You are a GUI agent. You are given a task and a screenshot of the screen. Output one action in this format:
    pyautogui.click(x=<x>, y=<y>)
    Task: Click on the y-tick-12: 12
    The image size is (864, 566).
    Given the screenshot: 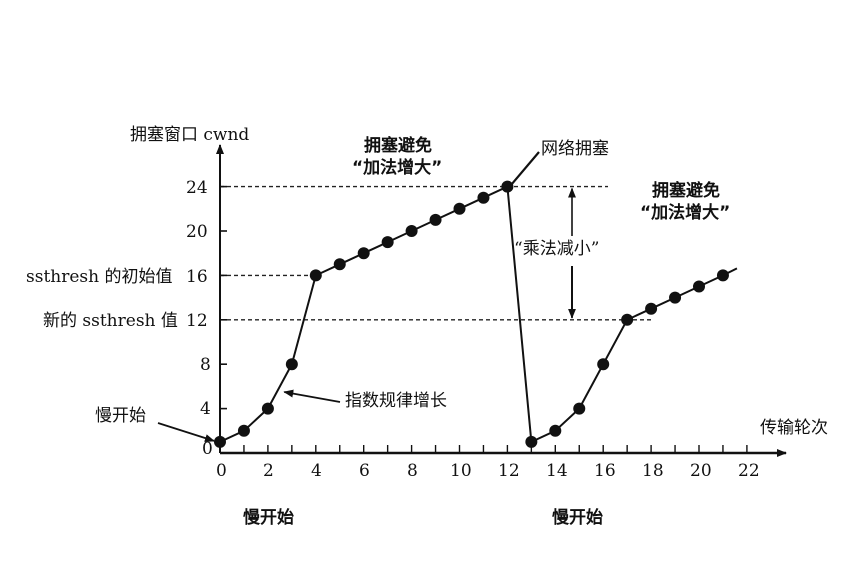 What is the action you would take?
    pyautogui.click(x=197, y=321)
    